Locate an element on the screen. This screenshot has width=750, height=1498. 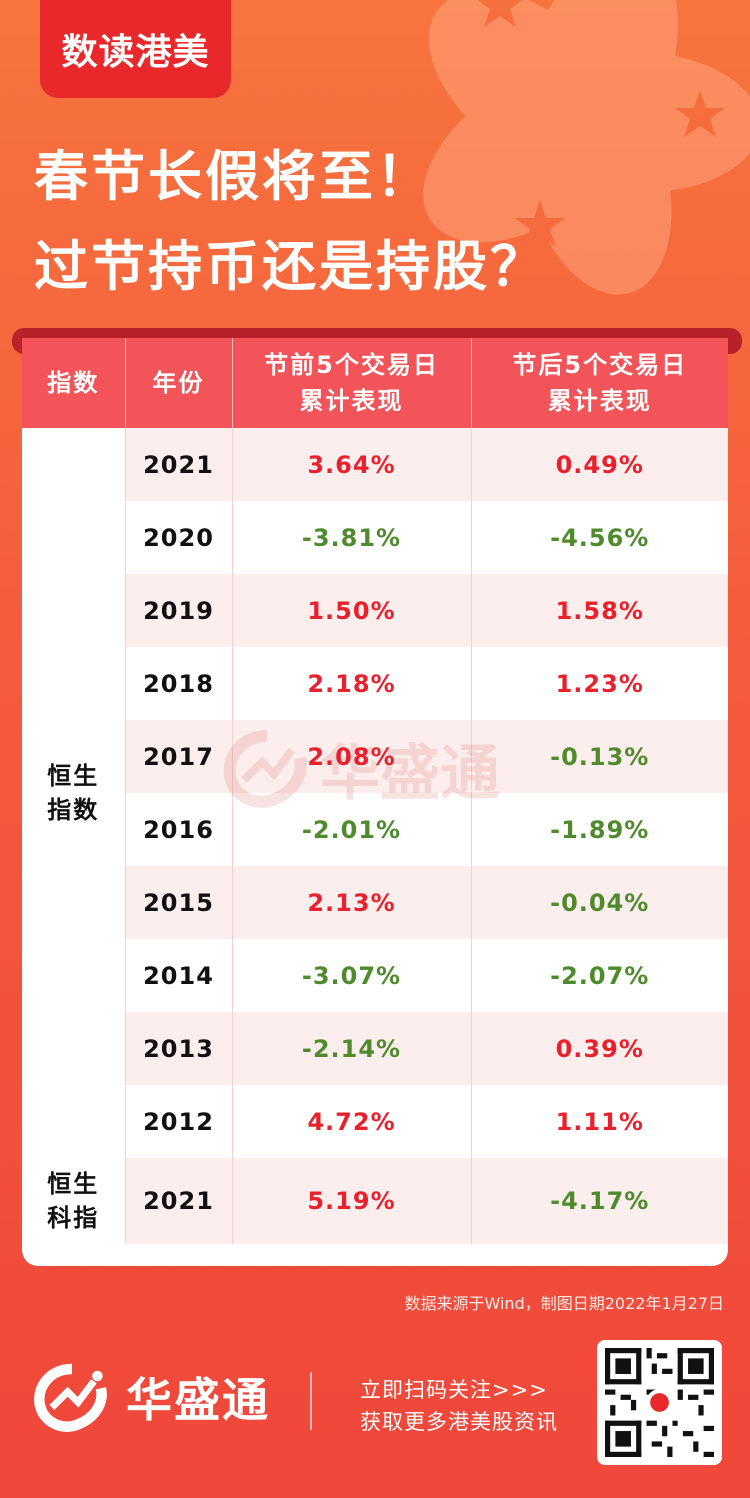
header-index: 指数 is located at coordinates (74, 383).